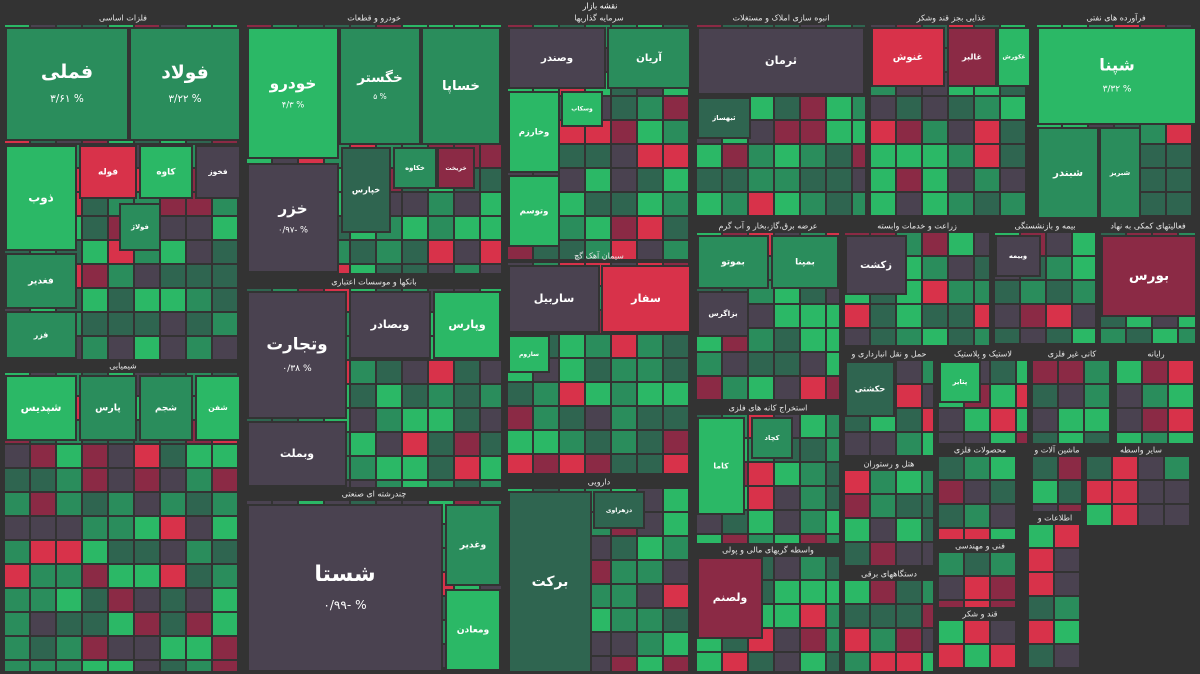 Image resolution: width=1200 pixels, height=674 pixels. I want to click on stock-name: ومعادن, so click(473, 630).